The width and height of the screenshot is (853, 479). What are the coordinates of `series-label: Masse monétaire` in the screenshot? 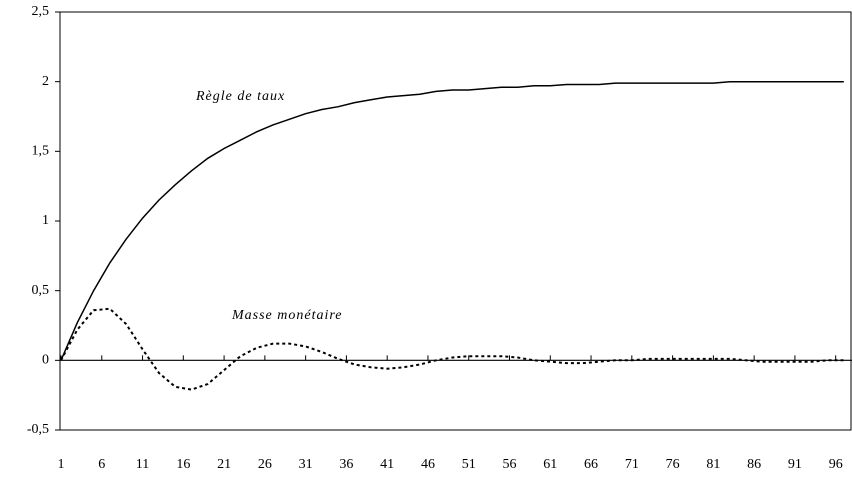 It's located at (287, 315).